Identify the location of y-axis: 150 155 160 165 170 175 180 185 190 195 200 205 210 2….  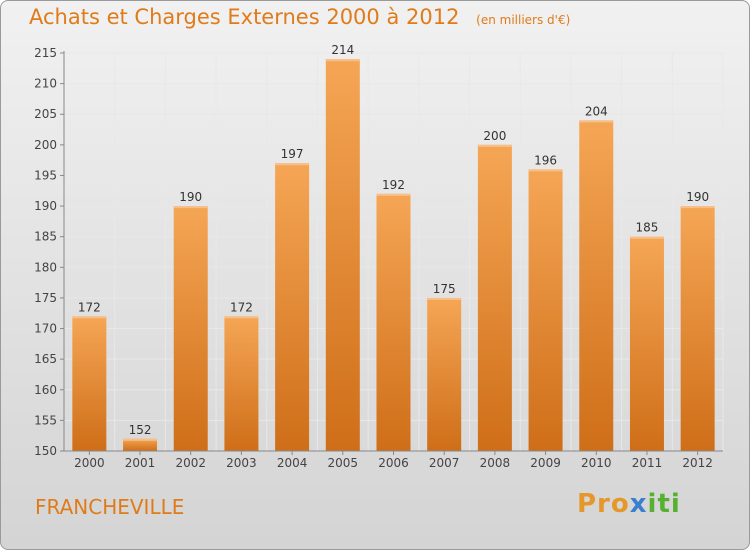
(49, 252).